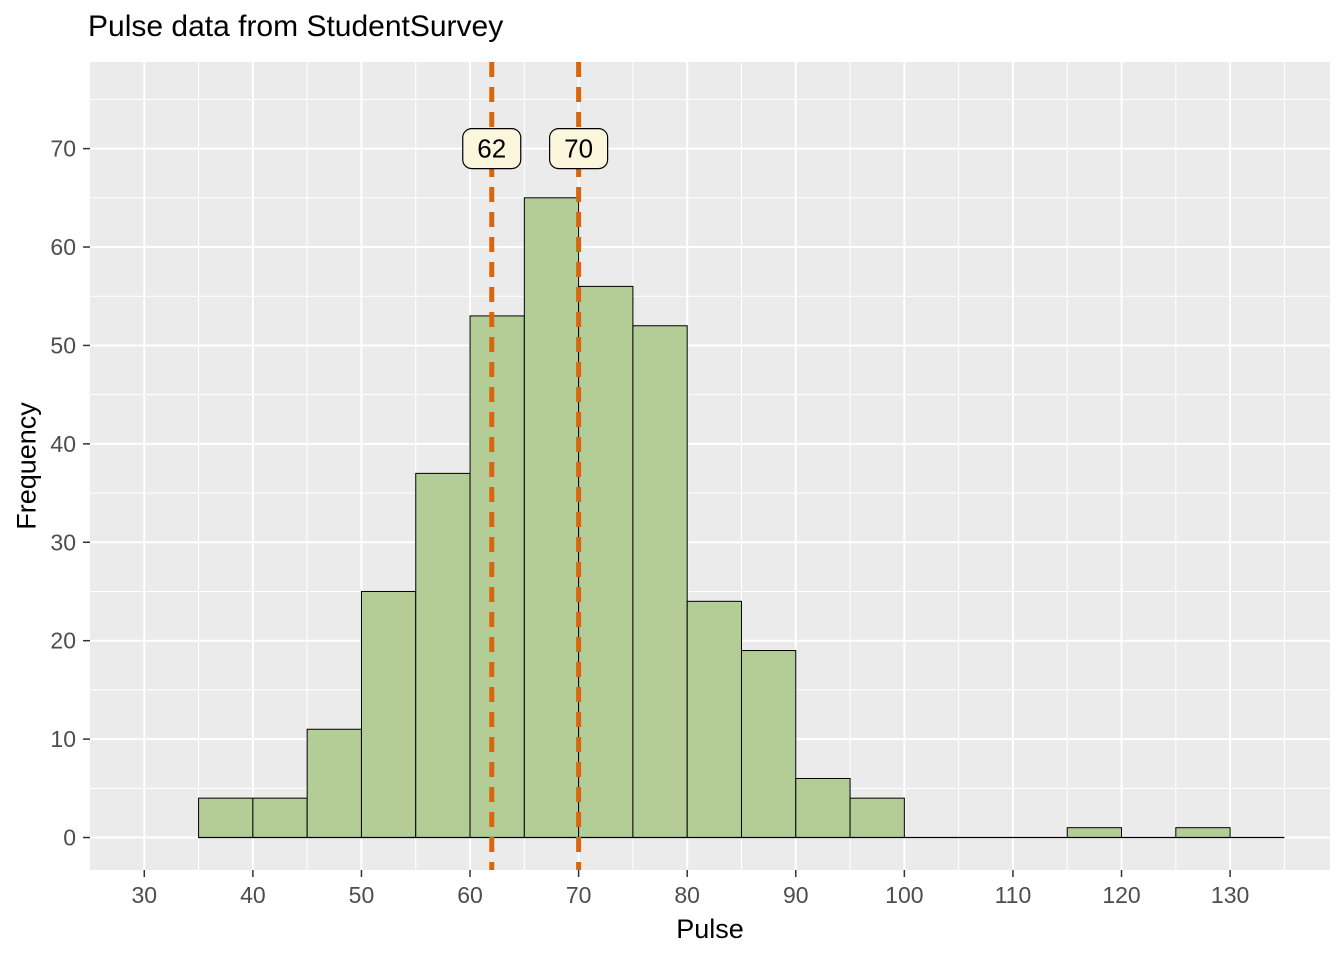 The width and height of the screenshot is (1344, 960). Describe the element at coordinates (904, 895) in the screenshot. I see `x-tick-label: 100` at that location.